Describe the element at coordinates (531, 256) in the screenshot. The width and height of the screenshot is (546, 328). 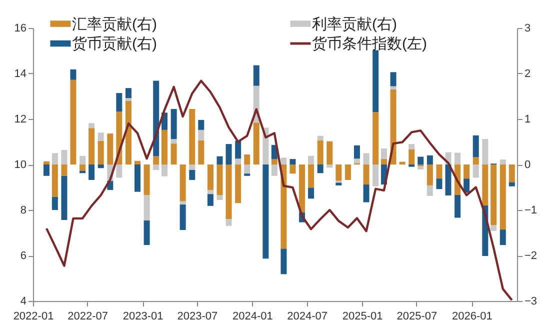
I see `y2-tick-label: −2` at that location.